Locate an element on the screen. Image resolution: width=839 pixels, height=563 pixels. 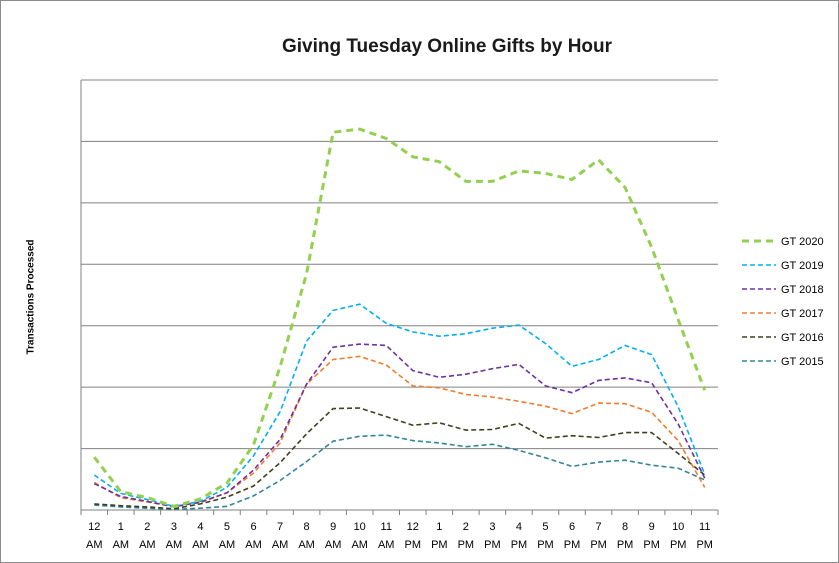
series-line-gt-2015 is located at coordinates (400, 472).